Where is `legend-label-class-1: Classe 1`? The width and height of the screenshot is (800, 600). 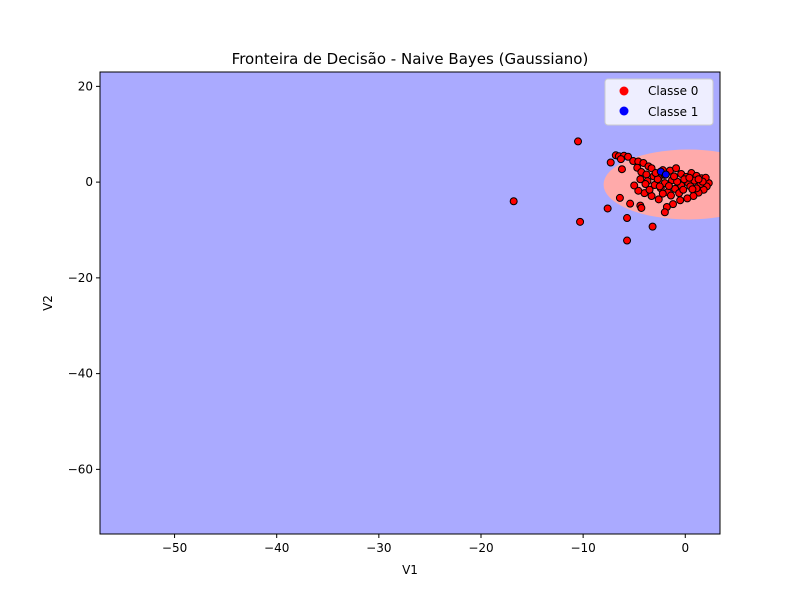 legend-label-class-1: Classe 1 is located at coordinates (673, 112).